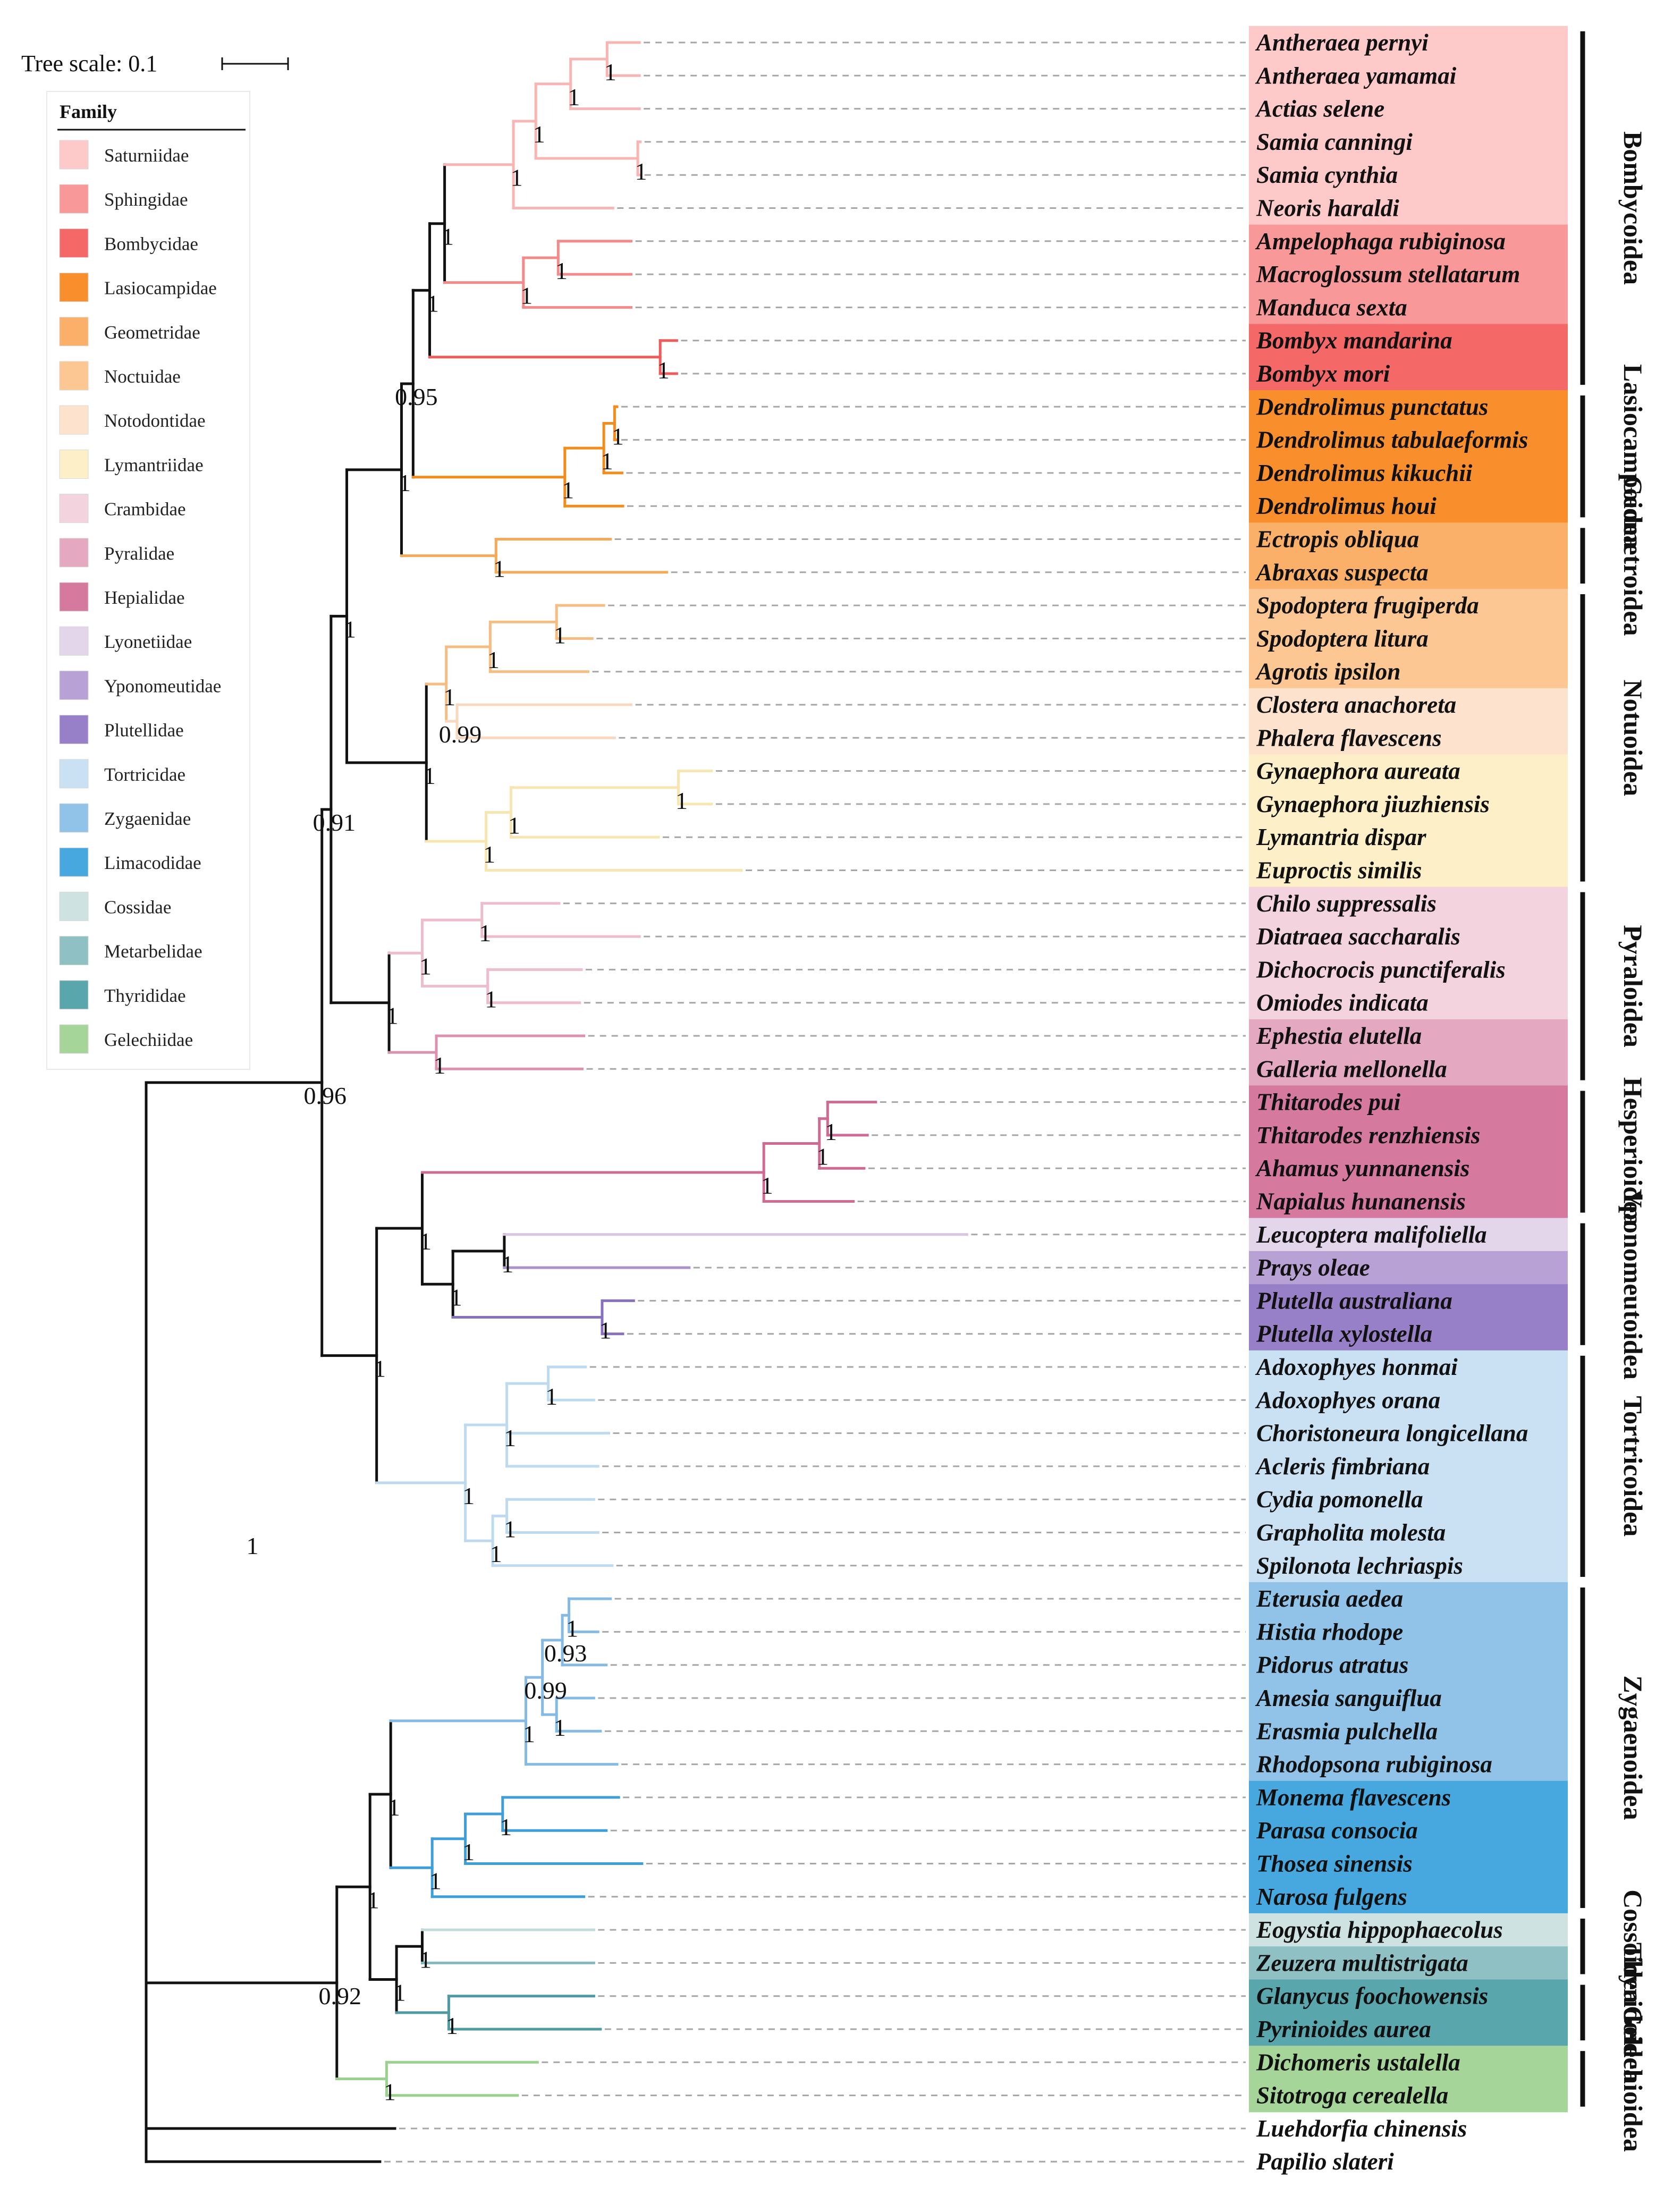 This screenshot has height=2212, width=1673. Describe the element at coordinates (1361, 2128) in the screenshot. I see `taxon-label: Luehdorfia chinensis` at that location.